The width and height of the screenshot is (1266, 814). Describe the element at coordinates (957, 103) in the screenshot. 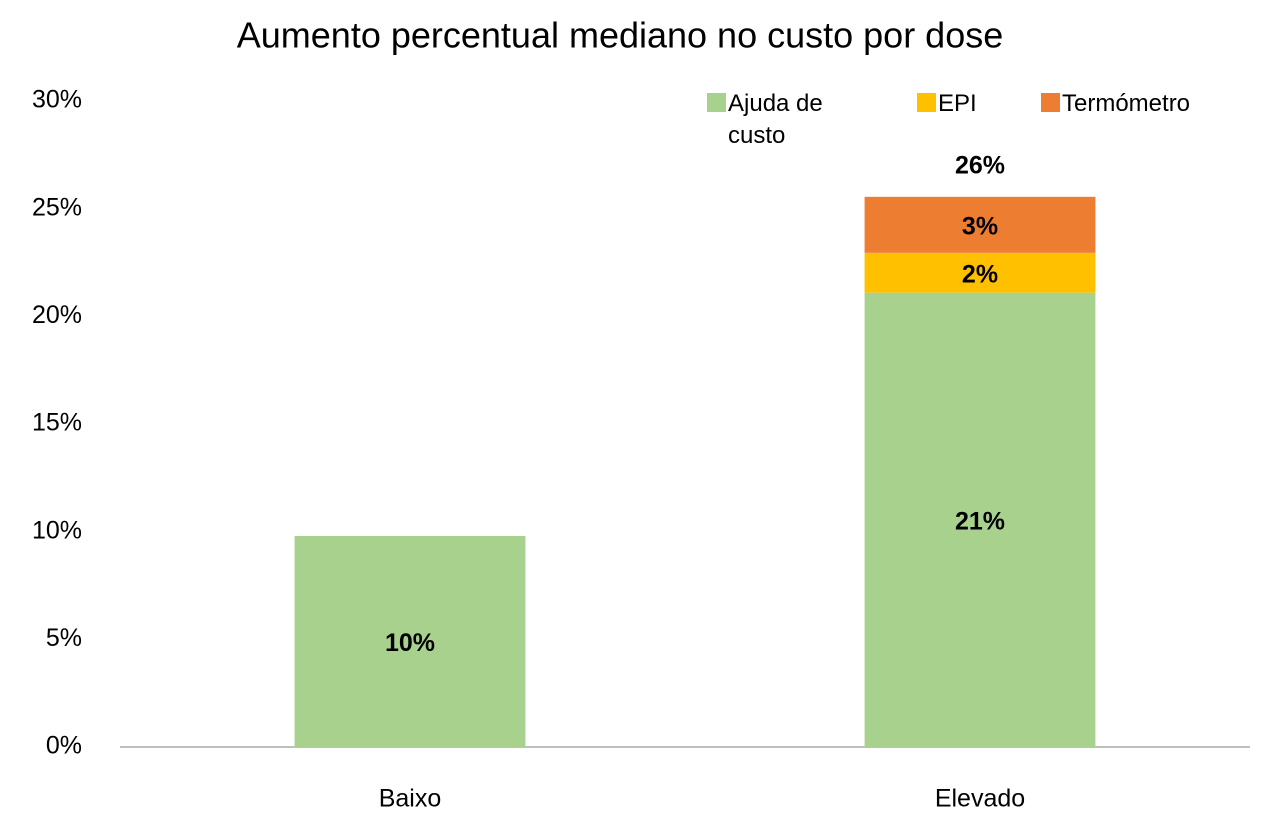

I see `legend-label: EPI` at that location.